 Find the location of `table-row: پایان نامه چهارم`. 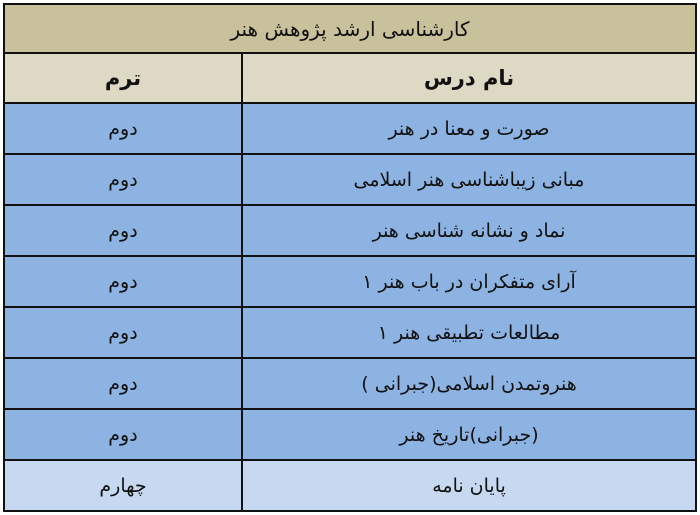

table-row: پایان نامه چهارم is located at coordinates (350, 485).